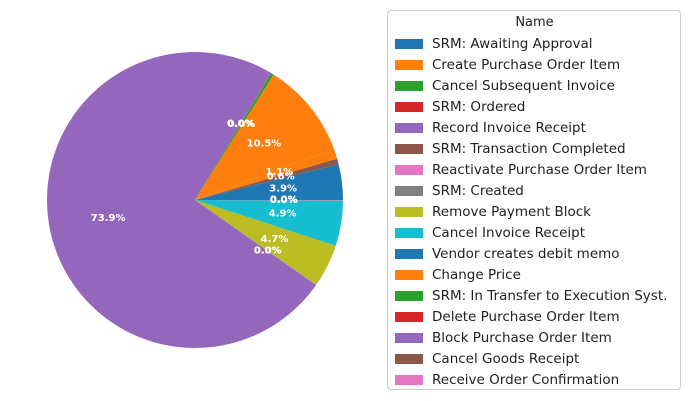 This screenshot has width=690, height=401. I want to click on legend-entry: Vendor creates debit memo, so click(534, 253).